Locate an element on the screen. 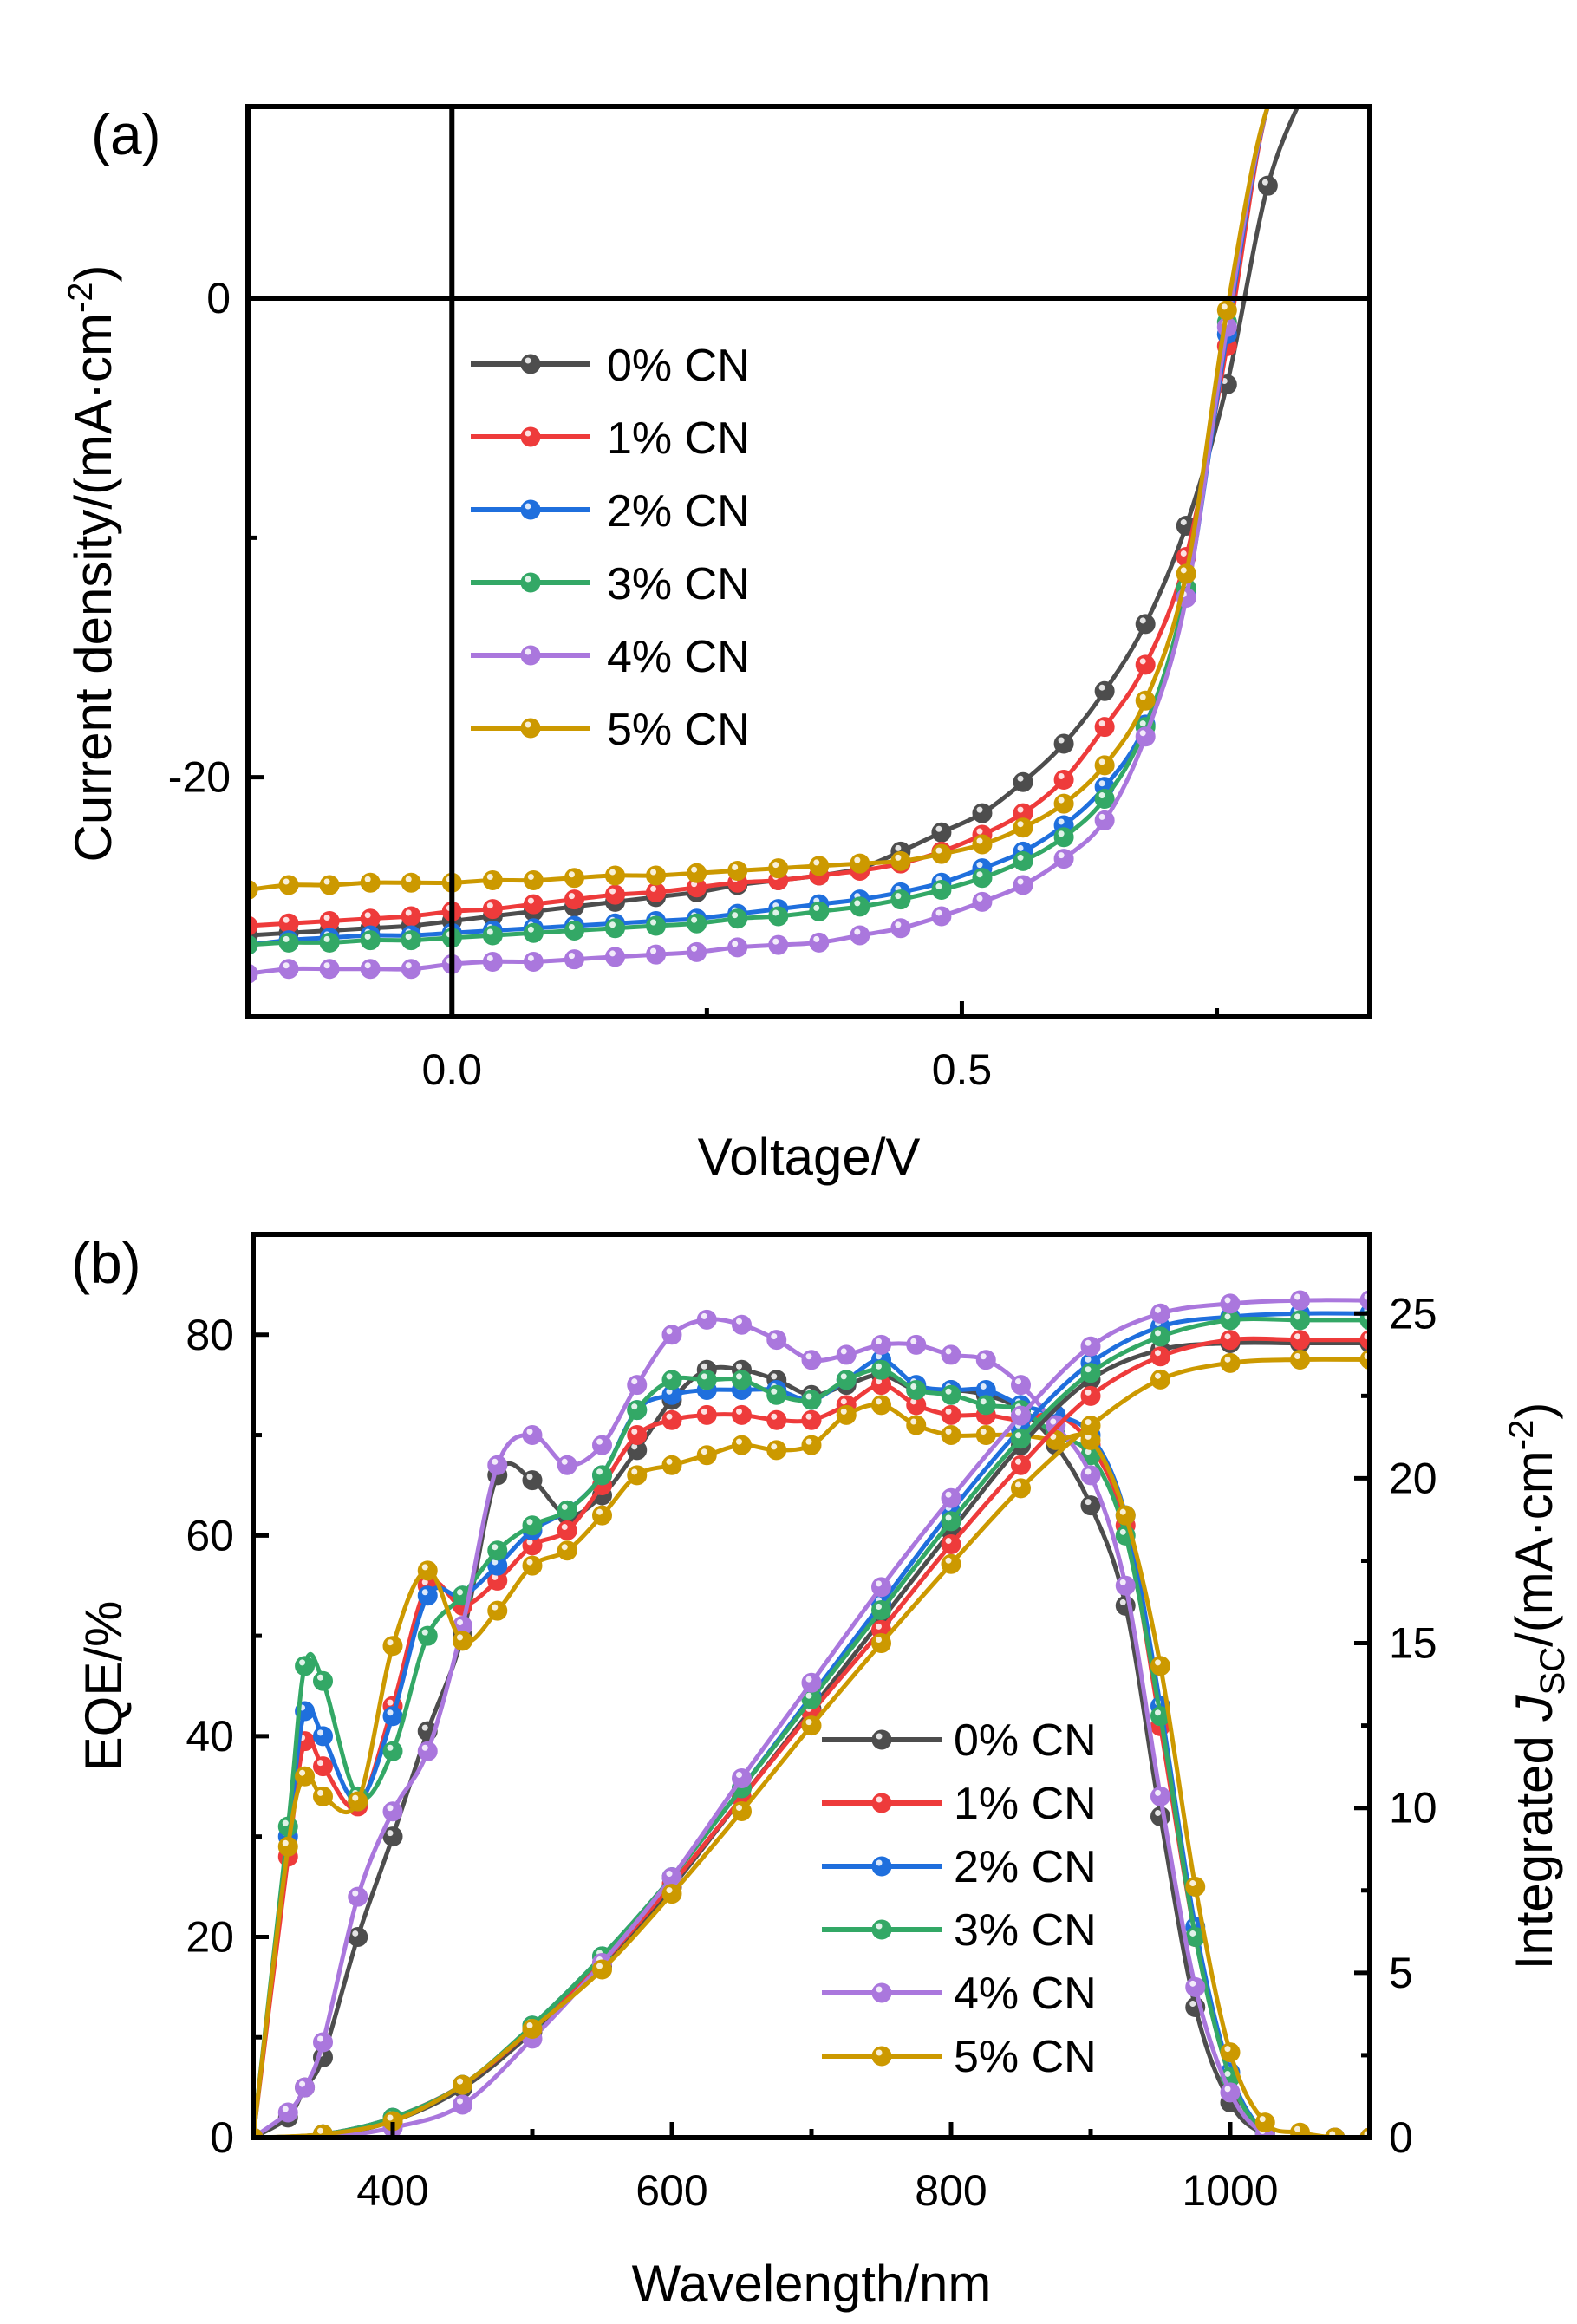 The height and width of the screenshot is (2324, 1577). eqe-point-3pct-cn is located at coordinates (706, 1380).